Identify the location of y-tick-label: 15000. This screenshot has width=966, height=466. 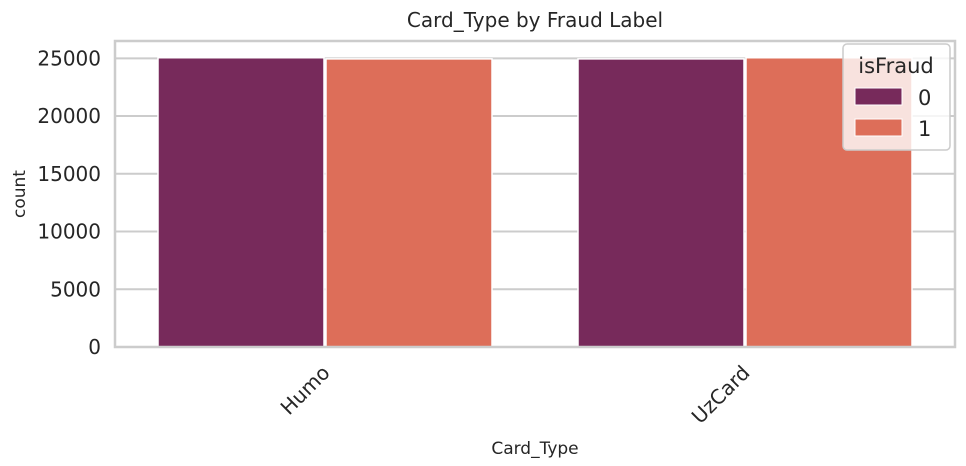
(69, 174).